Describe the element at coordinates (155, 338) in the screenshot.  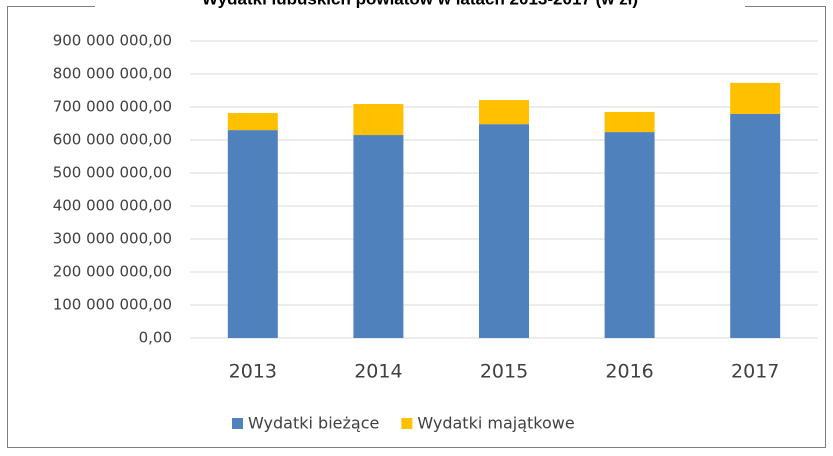
I see `y-tick-label: 0,00` at that location.